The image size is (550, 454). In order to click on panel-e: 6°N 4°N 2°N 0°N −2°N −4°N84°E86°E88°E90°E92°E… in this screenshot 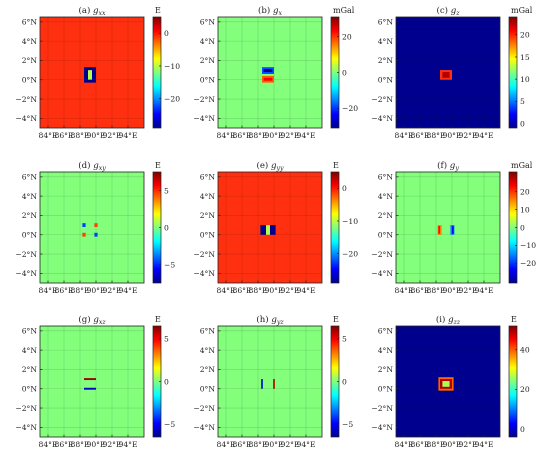, I will do `click(275, 227)`.